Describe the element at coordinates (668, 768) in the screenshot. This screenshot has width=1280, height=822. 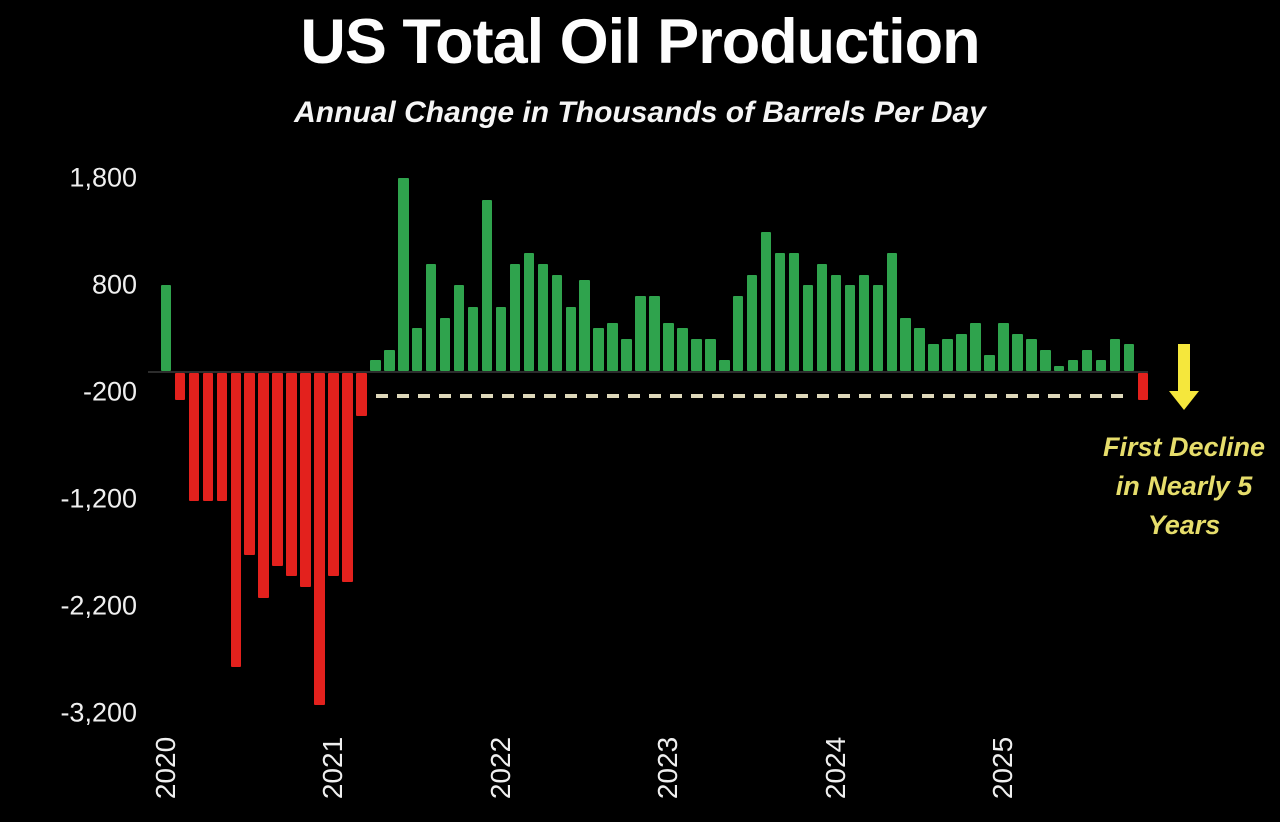
I see `x-tick-label-2023: 2023` at that location.